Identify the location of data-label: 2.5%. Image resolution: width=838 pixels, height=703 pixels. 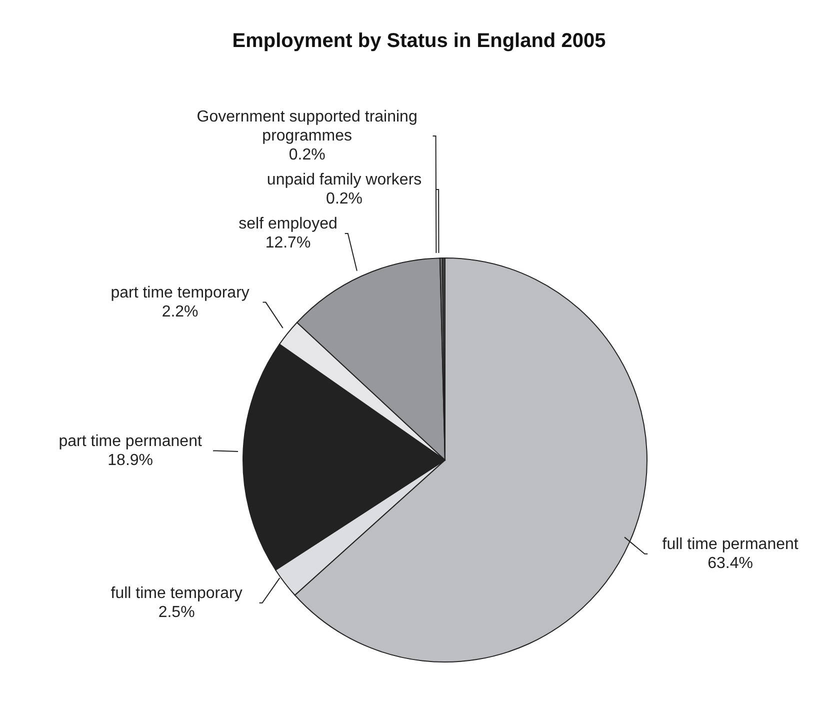
(176, 613).